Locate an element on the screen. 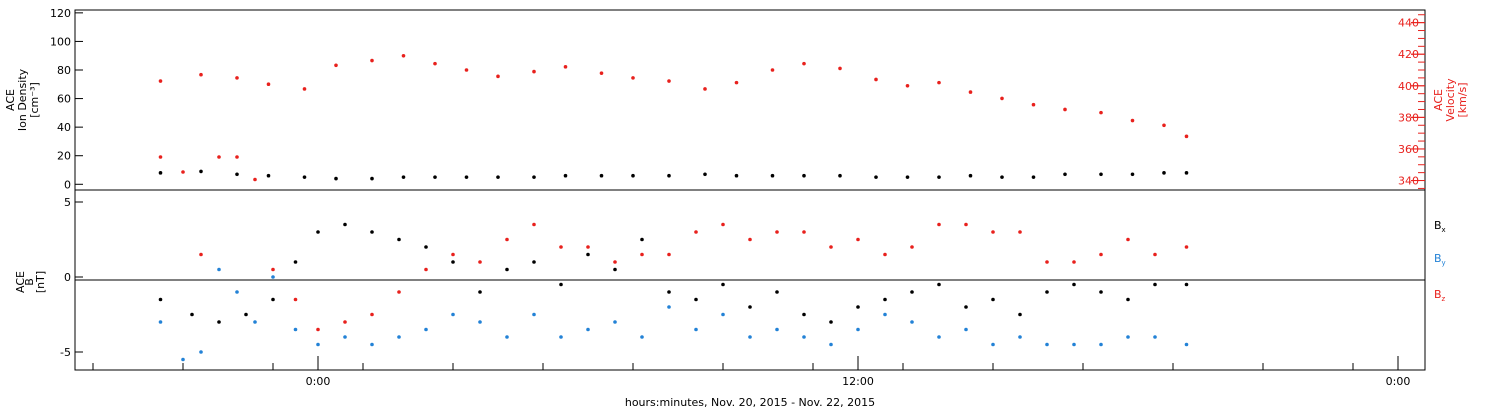  top-left-axis: 0 20 40 60 80 100 120 is located at coordinates (66, 99).